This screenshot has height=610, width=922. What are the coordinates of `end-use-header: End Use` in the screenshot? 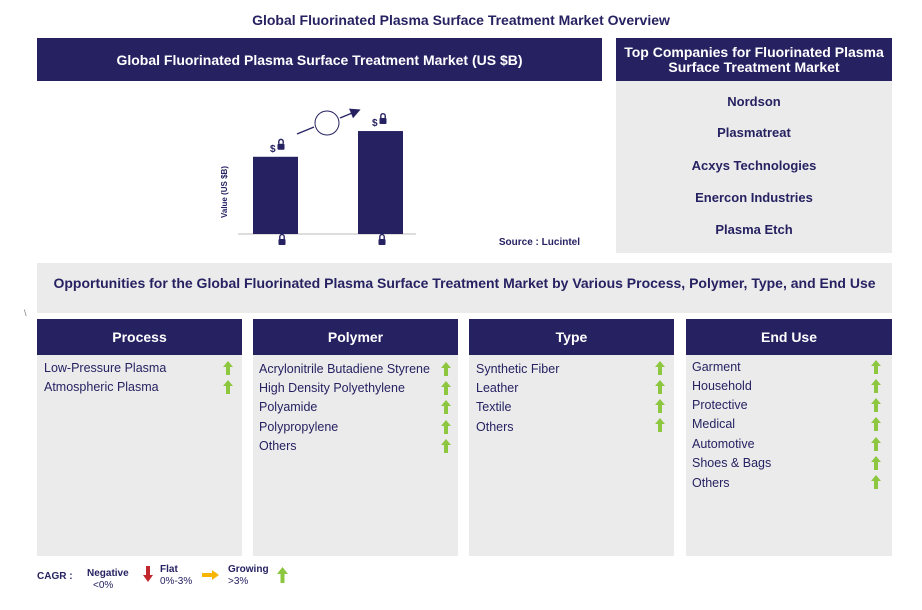 It's located at (789, 337).